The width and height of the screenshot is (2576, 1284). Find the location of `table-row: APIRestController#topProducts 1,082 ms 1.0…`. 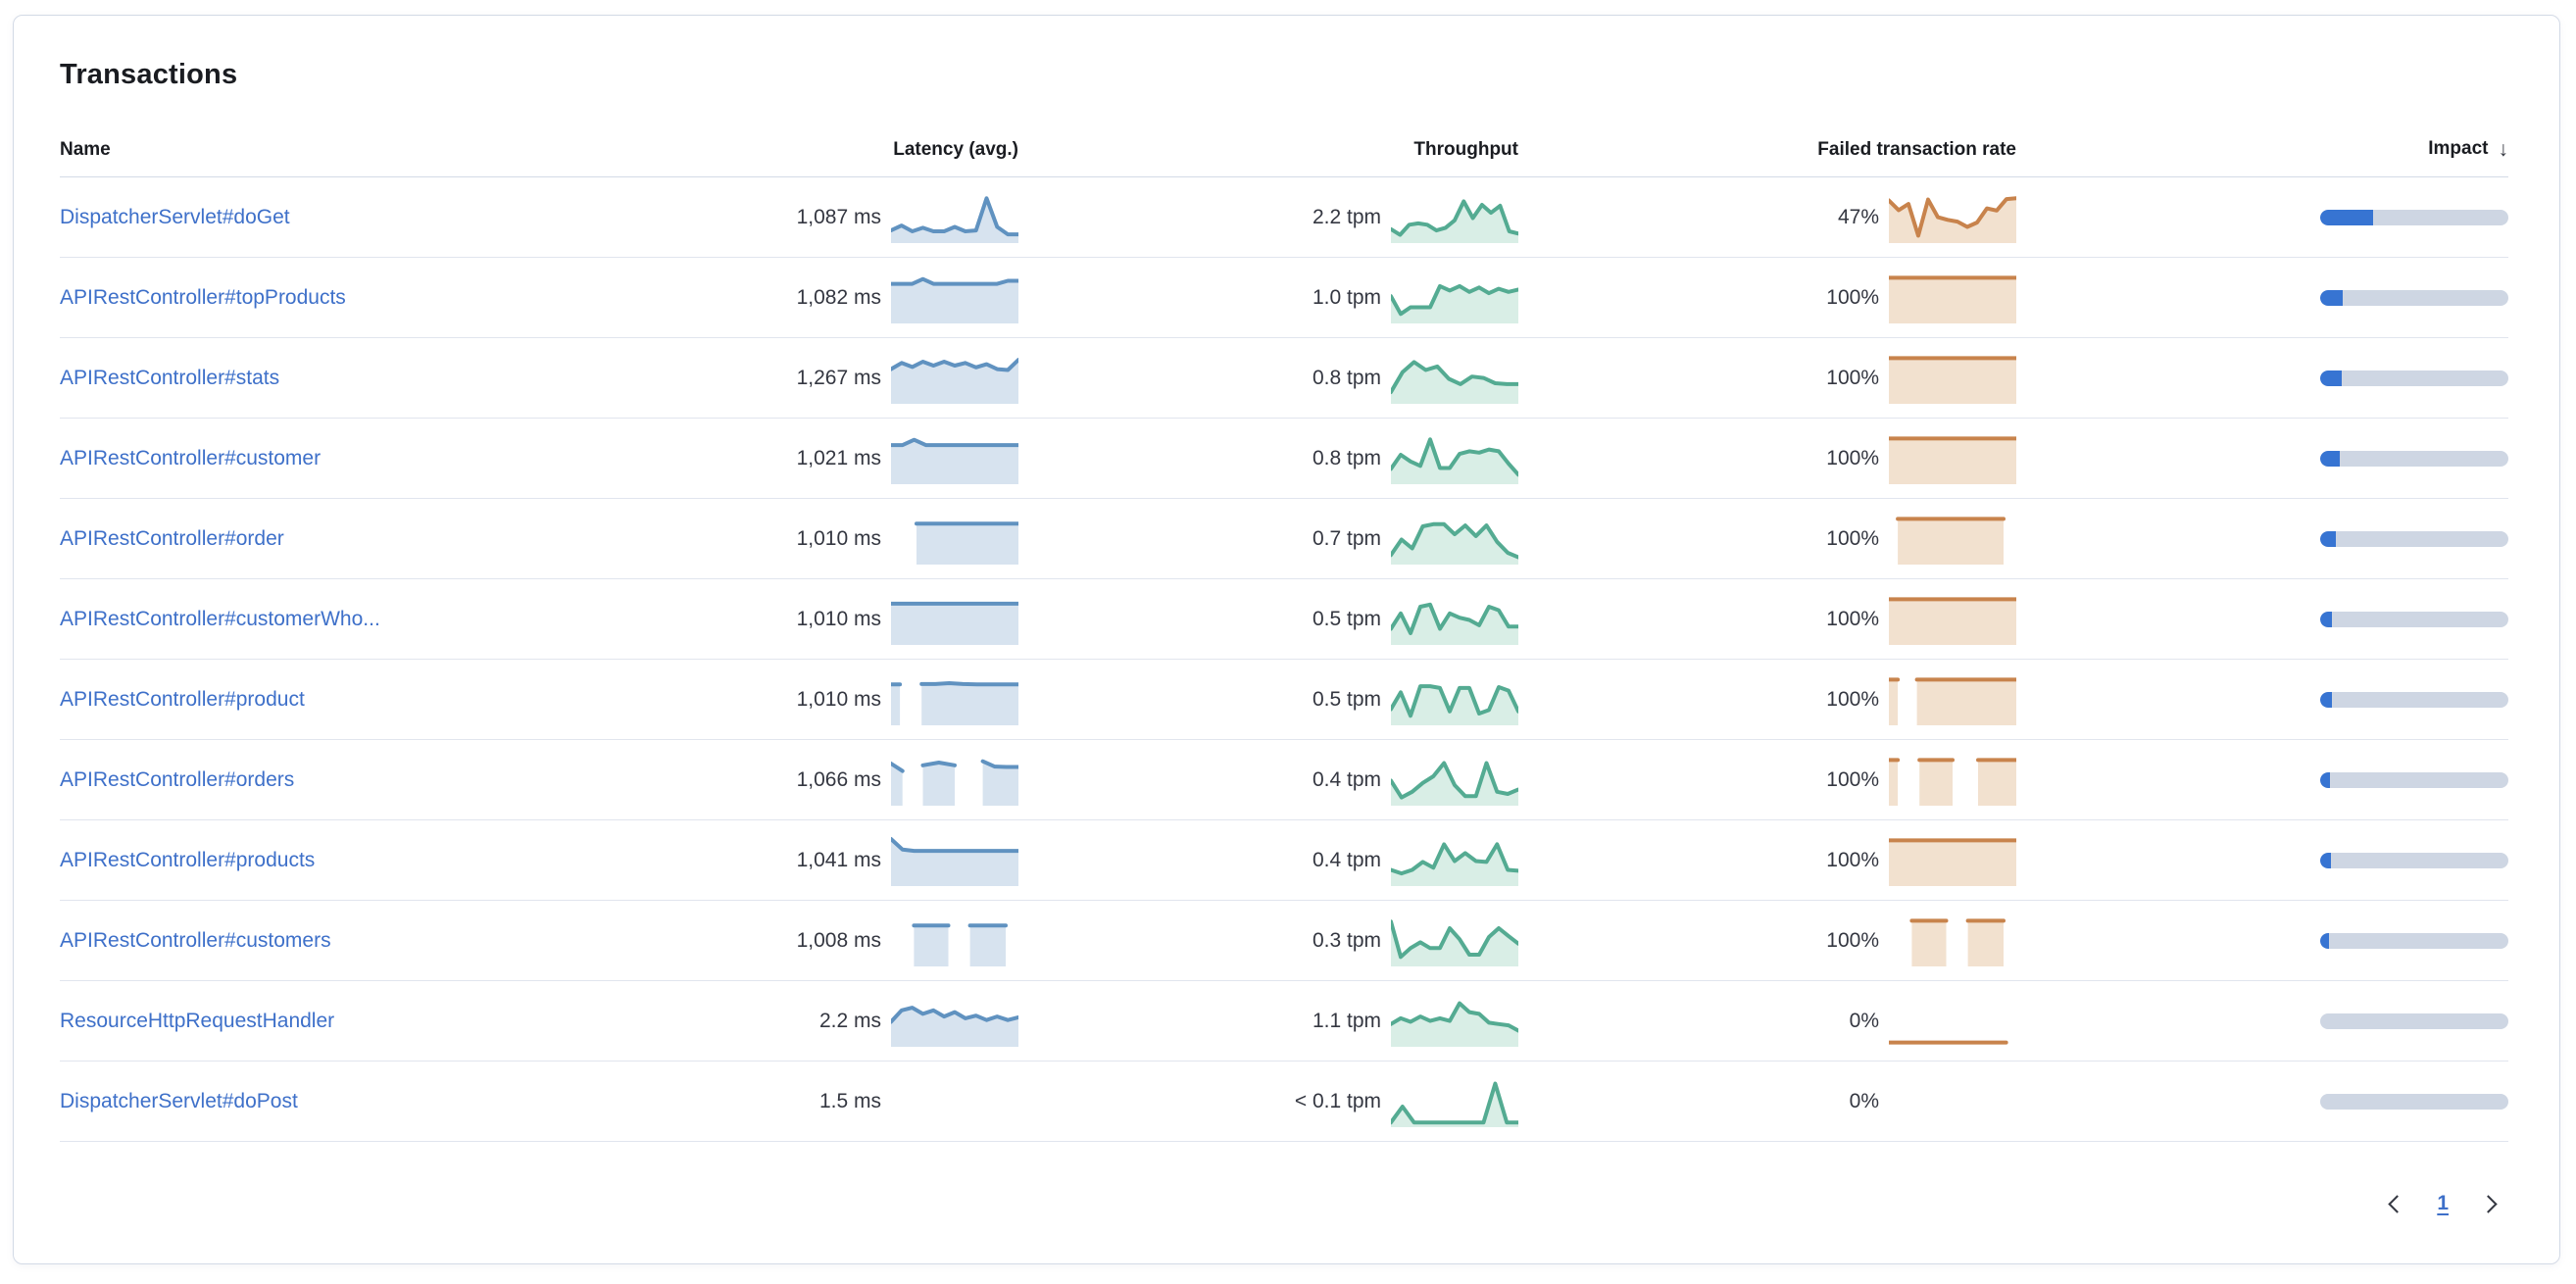

table-row: APIRestController#topProducts 1,082 ms 1.0… is located at coordinates (1284, 298).